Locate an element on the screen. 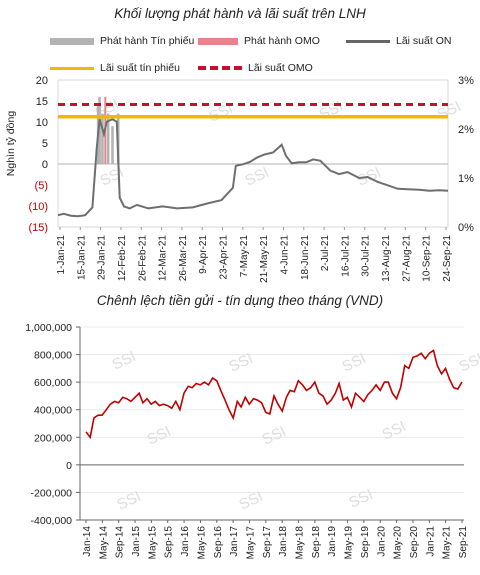  x-tick-label: May-21 is located at coordinates (447, 543).